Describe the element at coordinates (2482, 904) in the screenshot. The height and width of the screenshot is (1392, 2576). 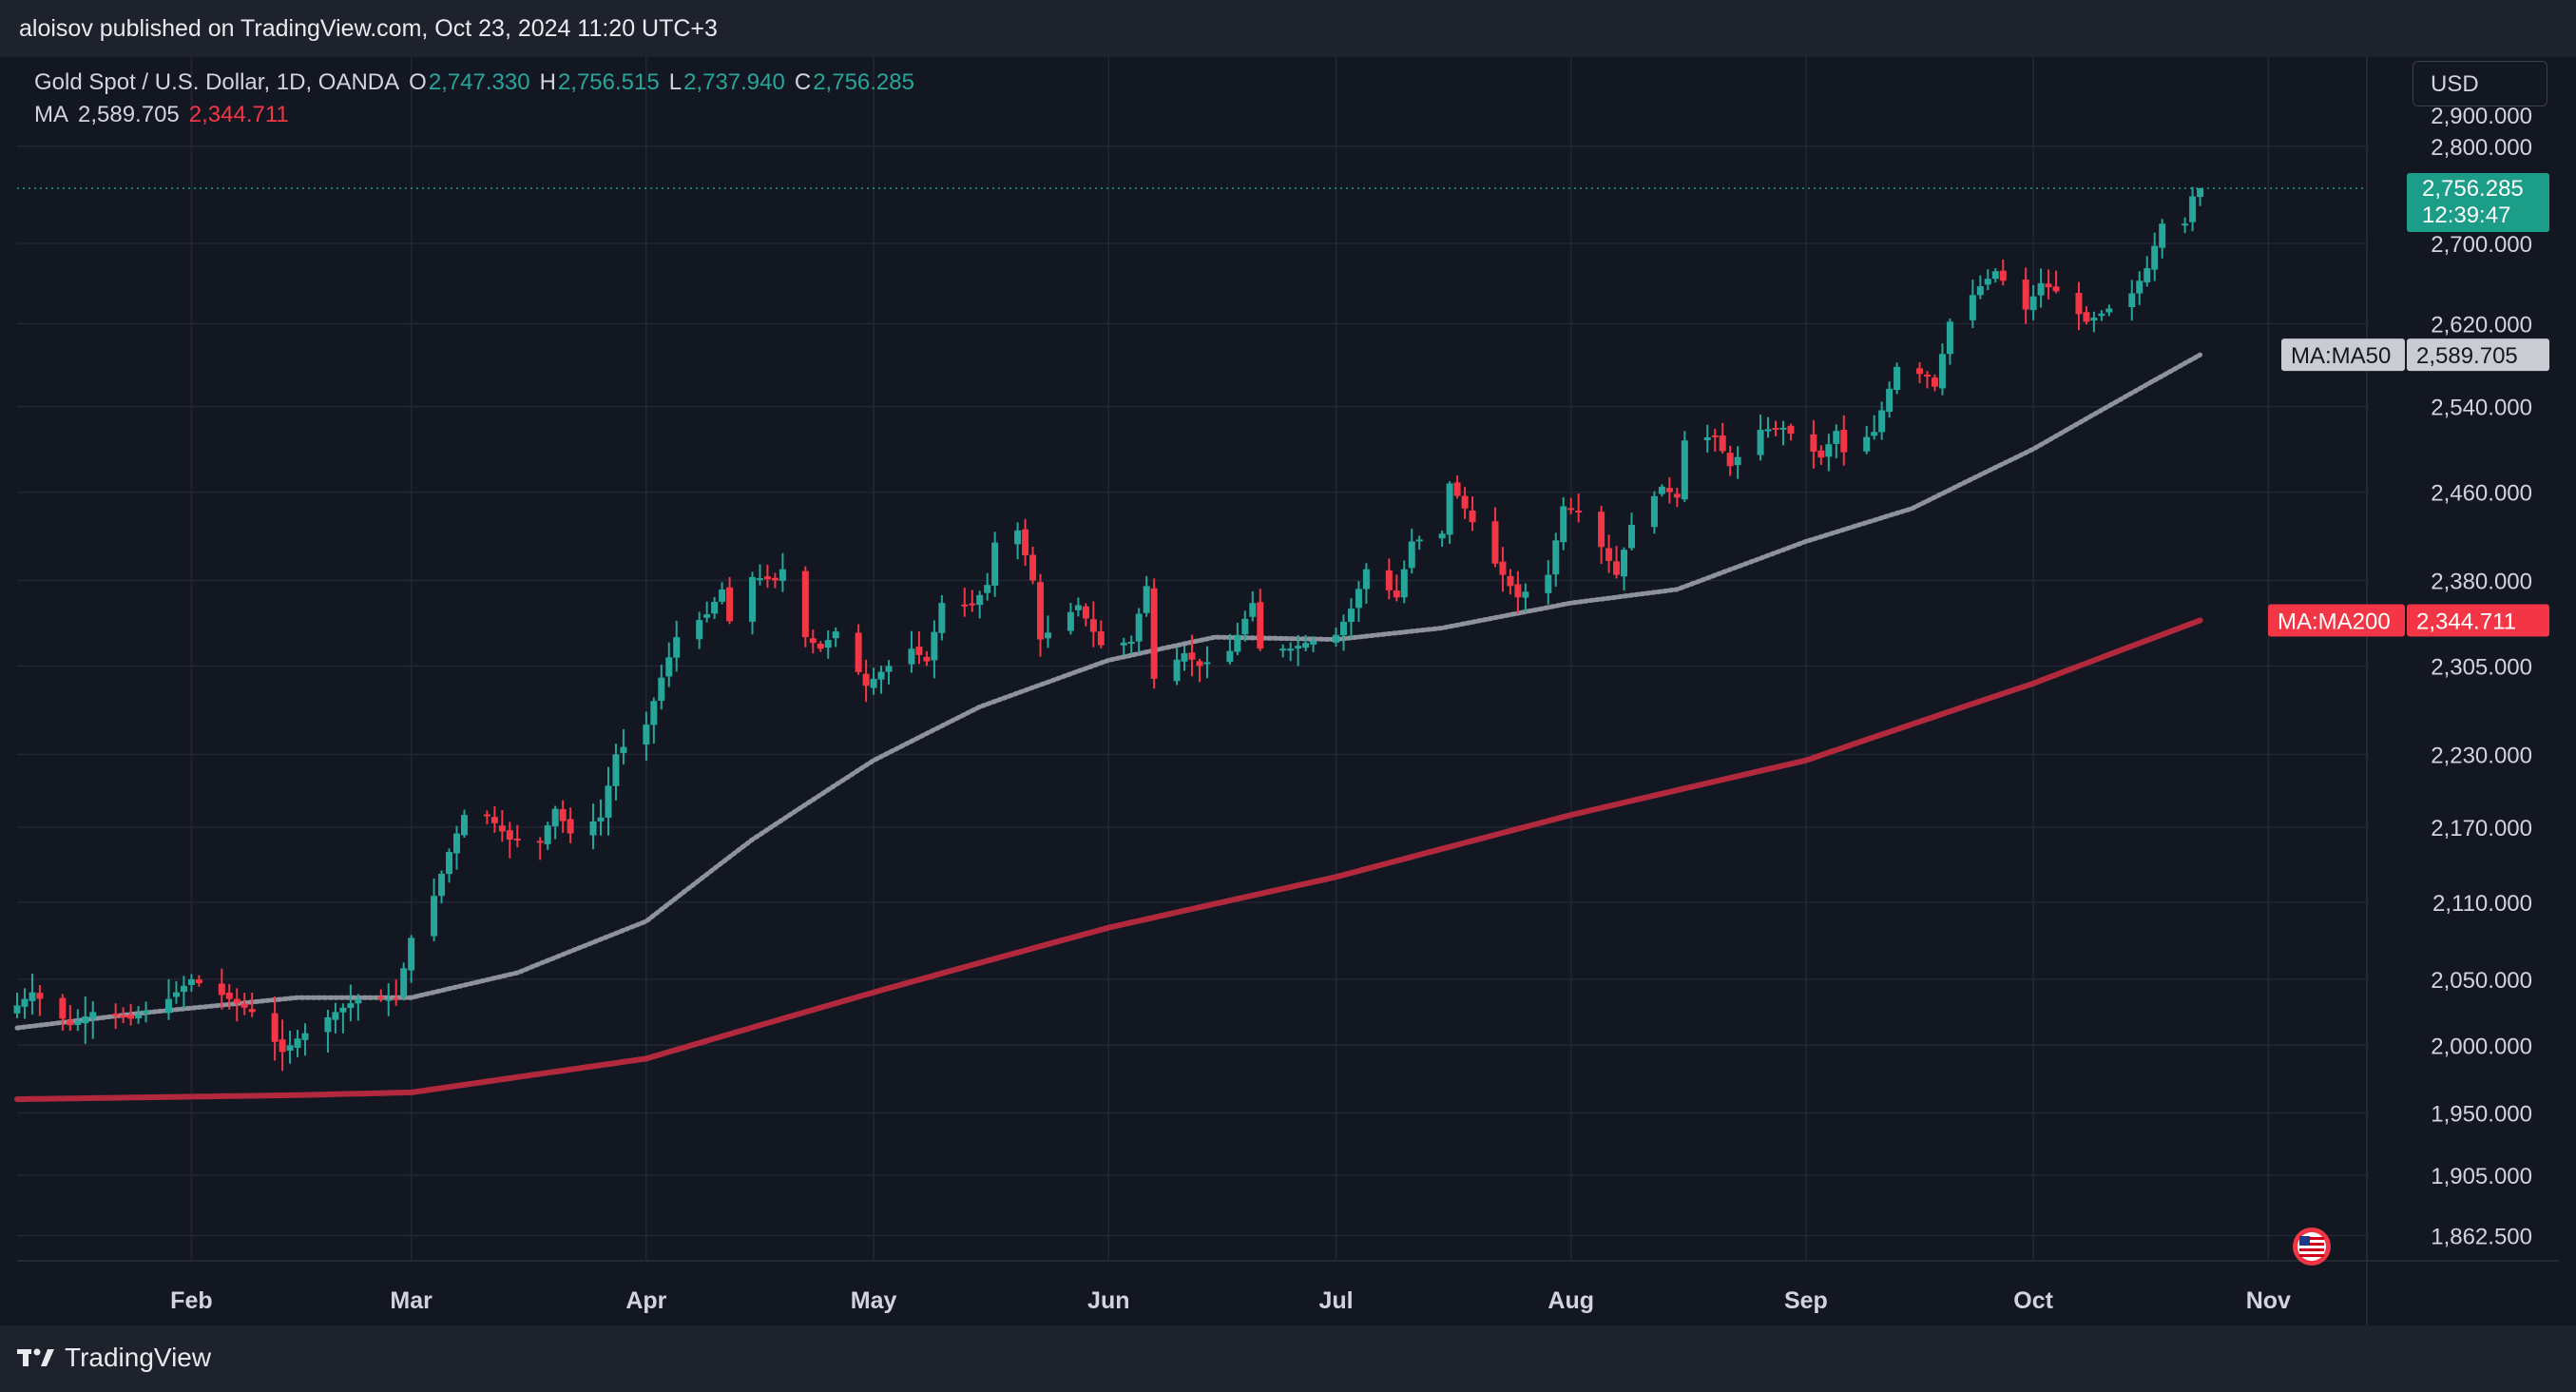
I see `y-tick-label: 2,110.000` at that location.